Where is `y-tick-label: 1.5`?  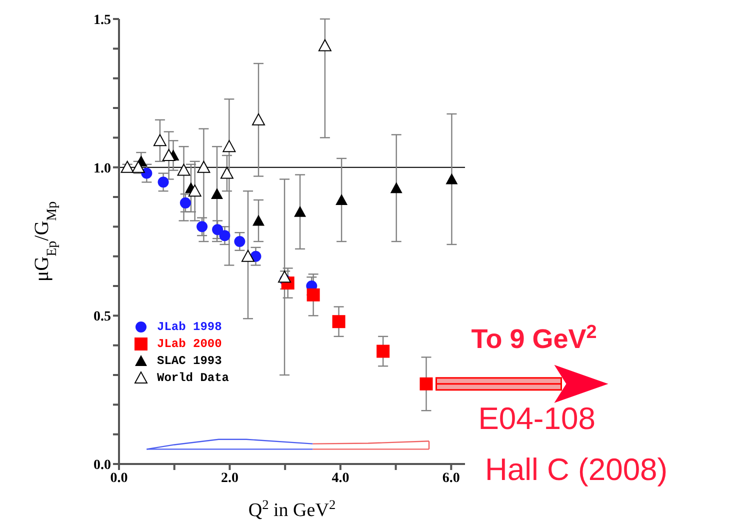 y-tick-label: 1.5 is located at coordinates (102, 20).